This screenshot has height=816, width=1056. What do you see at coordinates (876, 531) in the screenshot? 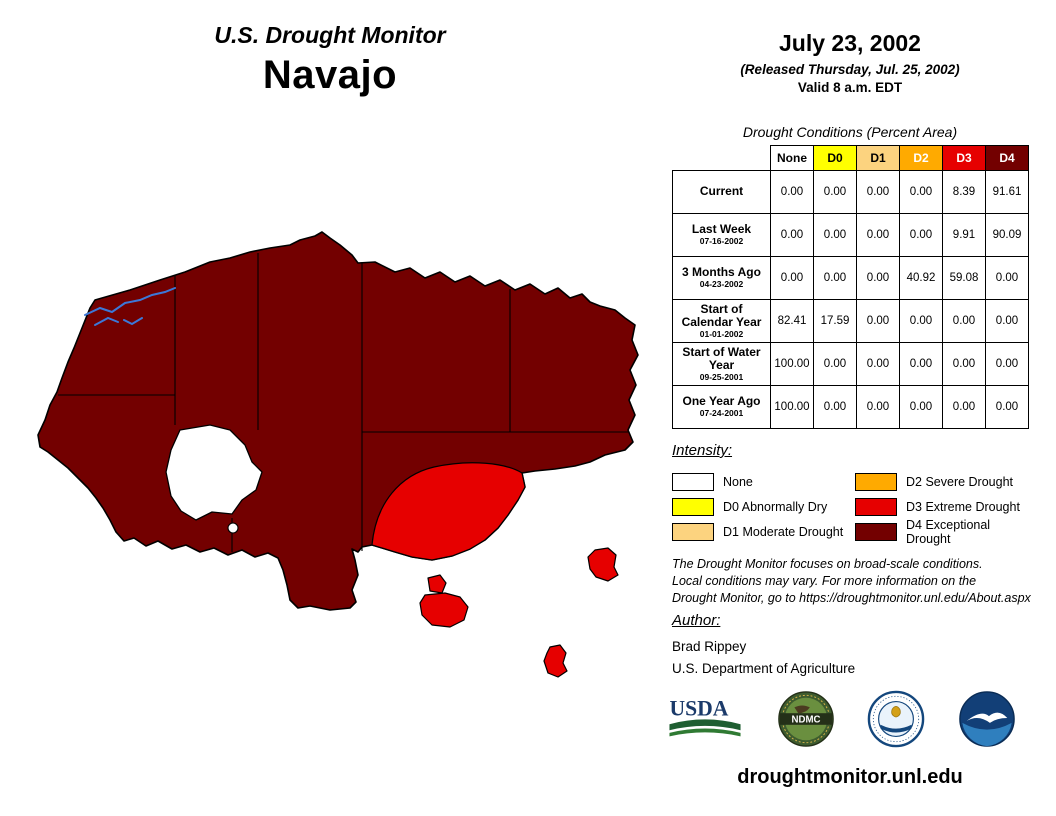
I see `d4-swatch` at bounding box center [876, 531].